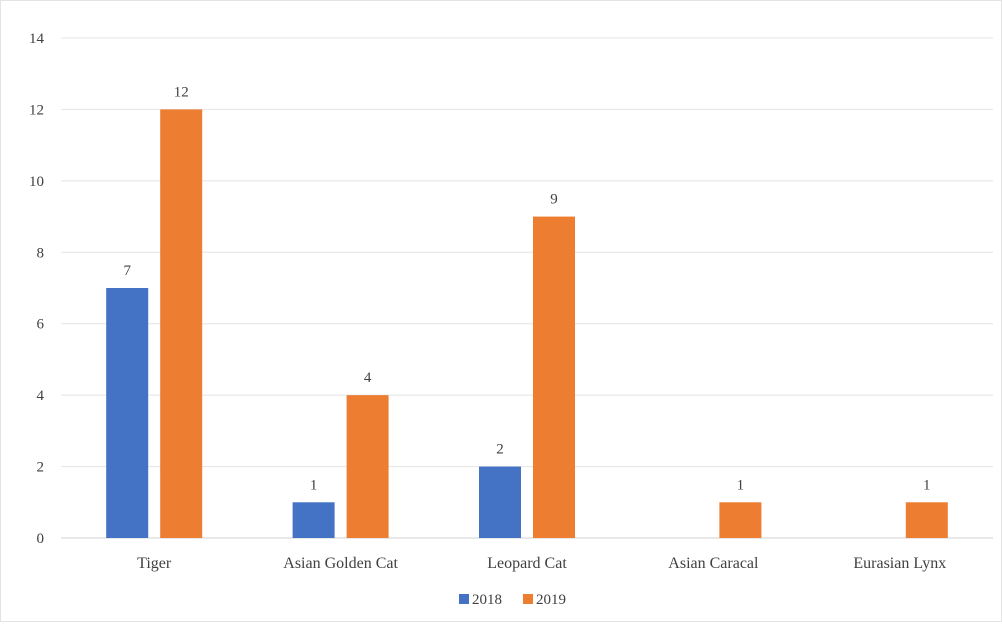 The height and width of the screenshot is (628, 1002). I want to click on bar-2019-asian-golden-cat, so click(367, 466).